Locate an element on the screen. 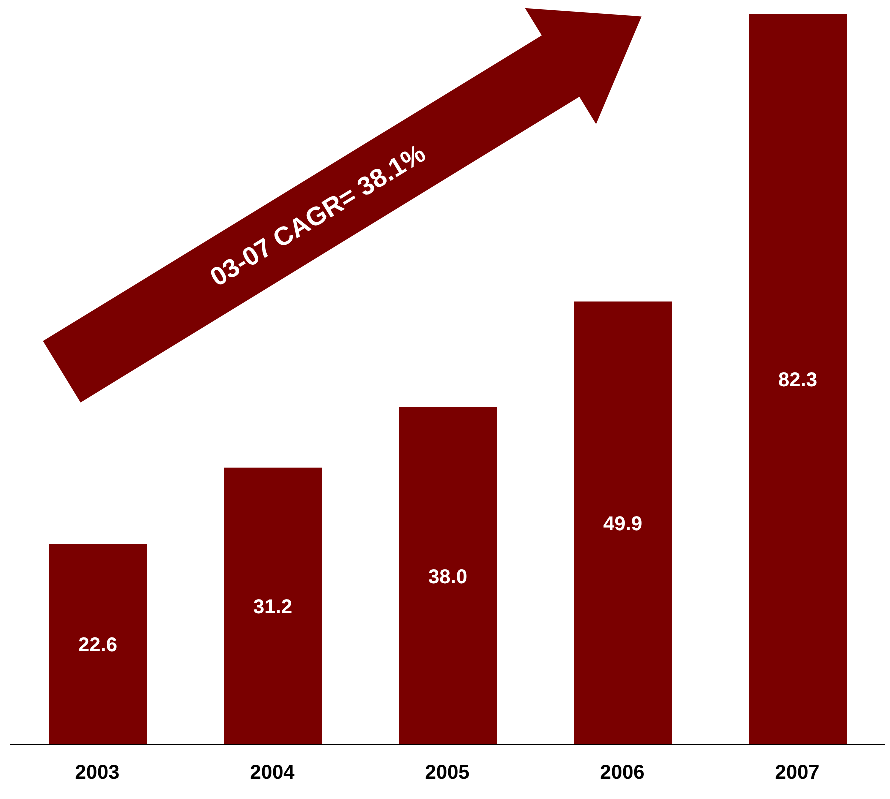  data-label: 82.3 is located at coordinates (798, 381).